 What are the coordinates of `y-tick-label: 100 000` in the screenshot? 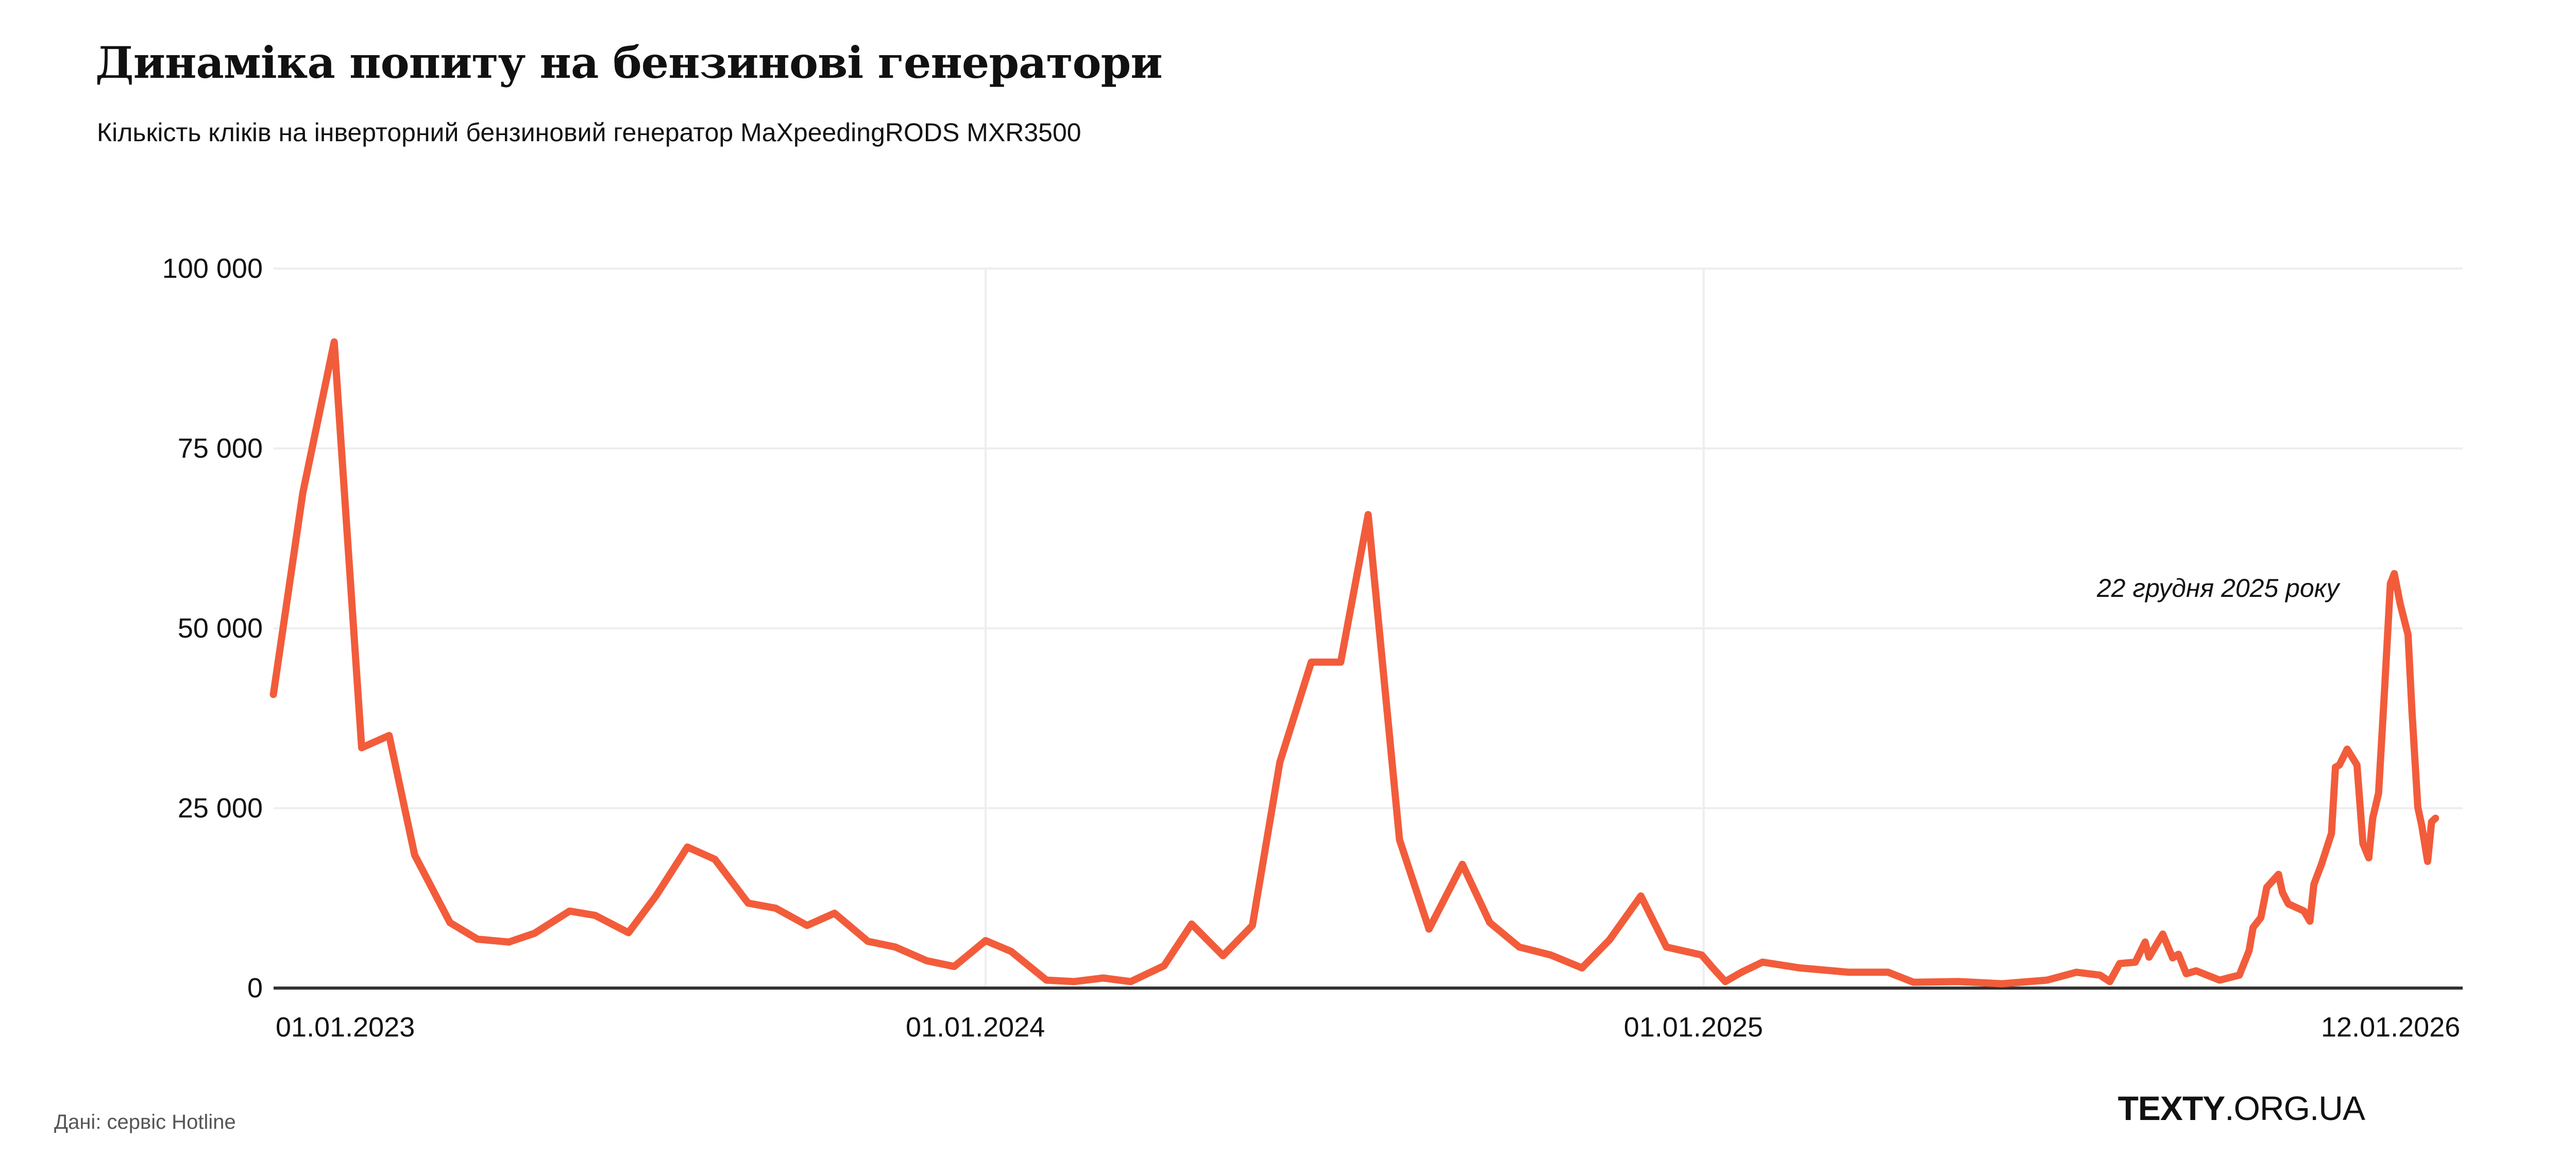 It's located at (212, 268).